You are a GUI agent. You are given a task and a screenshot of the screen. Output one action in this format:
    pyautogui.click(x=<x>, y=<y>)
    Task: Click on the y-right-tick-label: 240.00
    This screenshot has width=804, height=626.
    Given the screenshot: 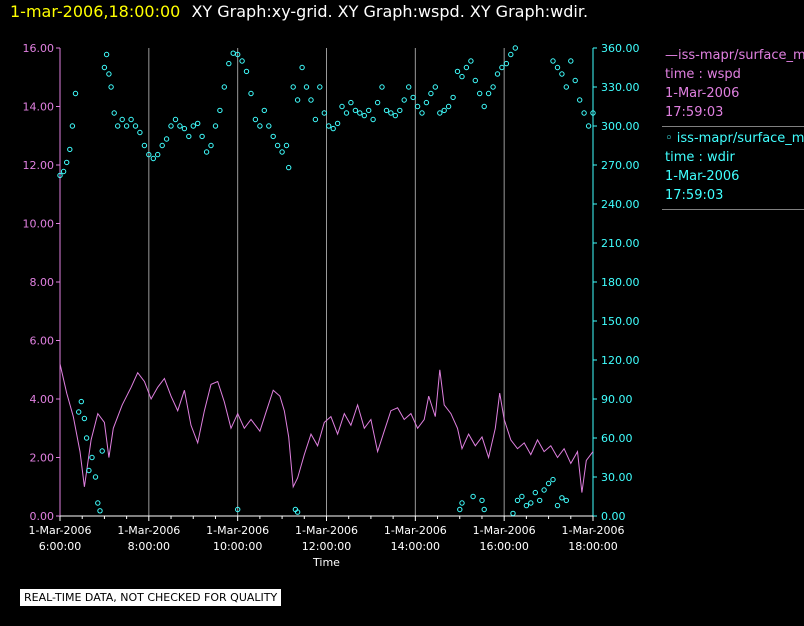 What is the action you would take?
    pyautogui.click(x=620, y=204)
    